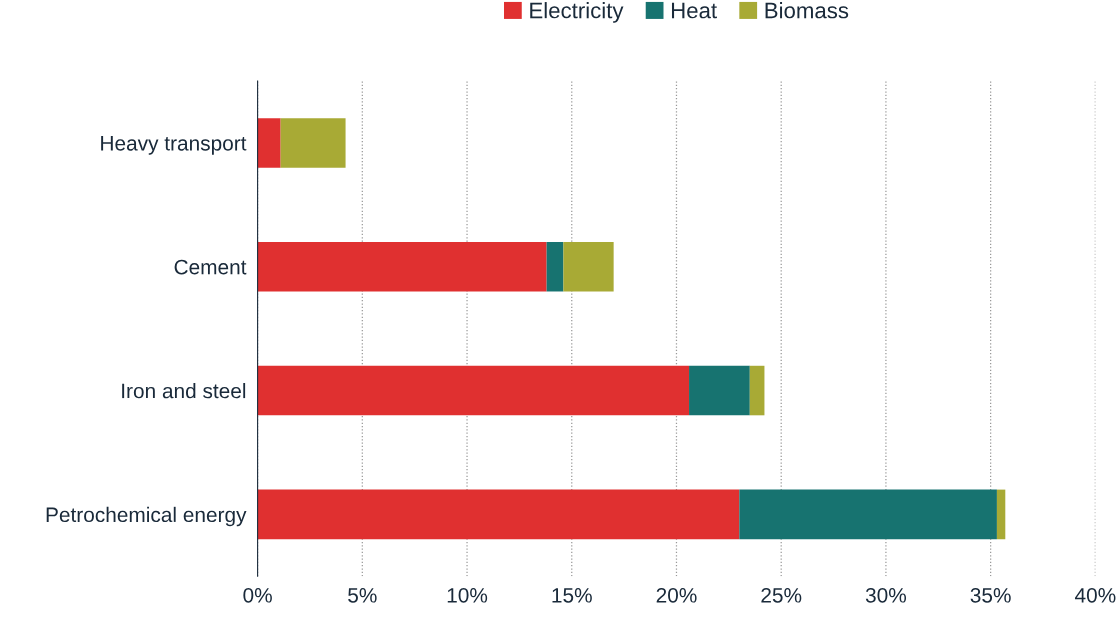 This screenshot has height=623, width=1120. Describe the element at coordinates (781, 595) in the screenshot. I see `x-tick-label: 25%` at that location.